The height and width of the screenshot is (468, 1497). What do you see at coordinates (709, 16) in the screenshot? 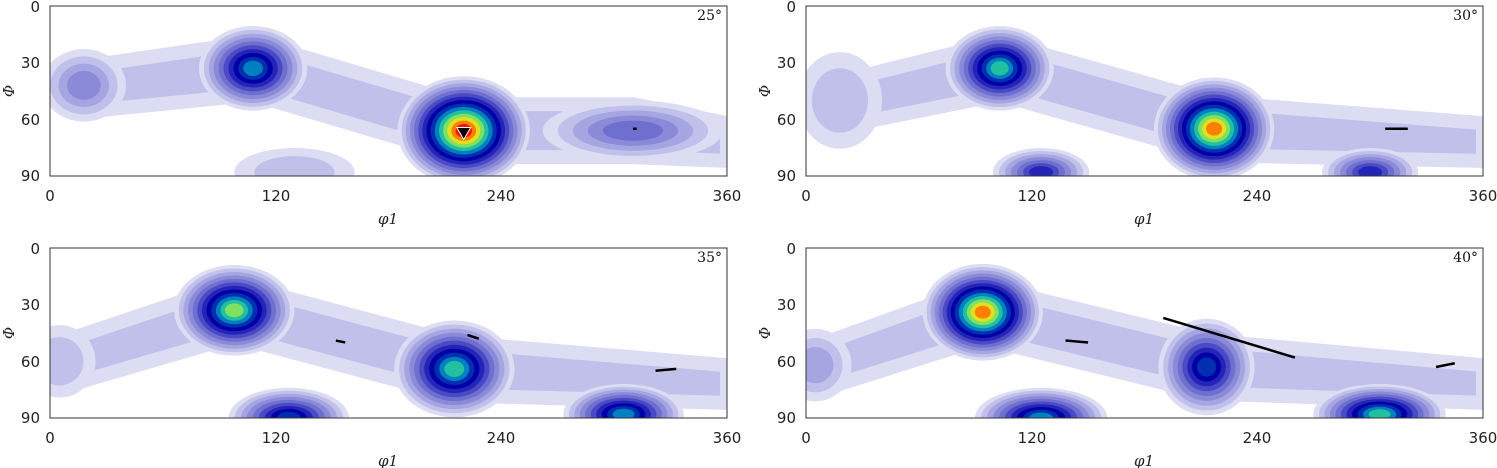
I see `corner-label: 25°` at bounding box center [709, 16].